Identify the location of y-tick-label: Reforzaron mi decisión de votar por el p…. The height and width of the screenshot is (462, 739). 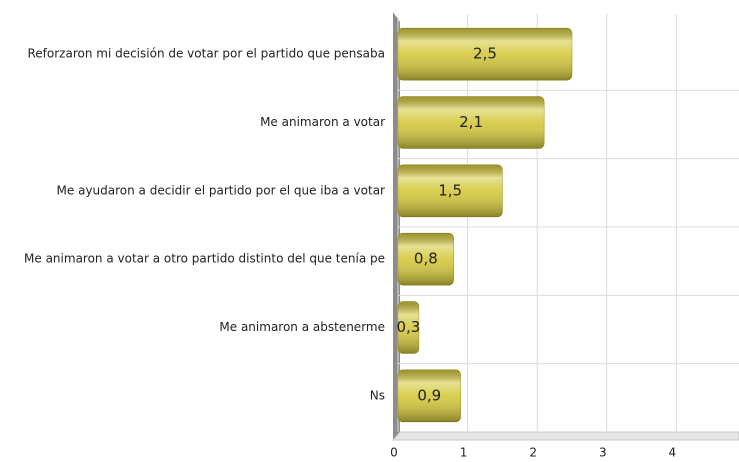
(206, 54).